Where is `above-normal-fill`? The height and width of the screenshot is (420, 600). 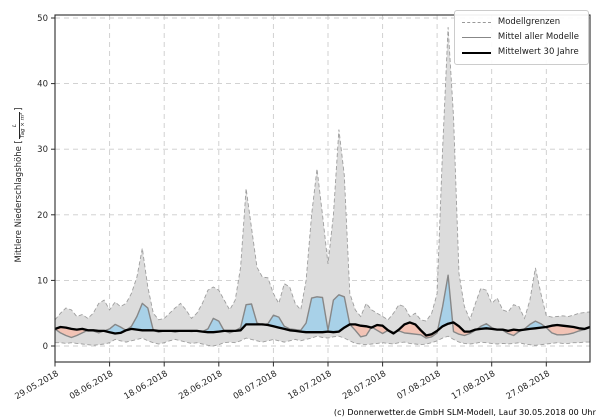
above-normal-fill is located at coordinates (325, 304).